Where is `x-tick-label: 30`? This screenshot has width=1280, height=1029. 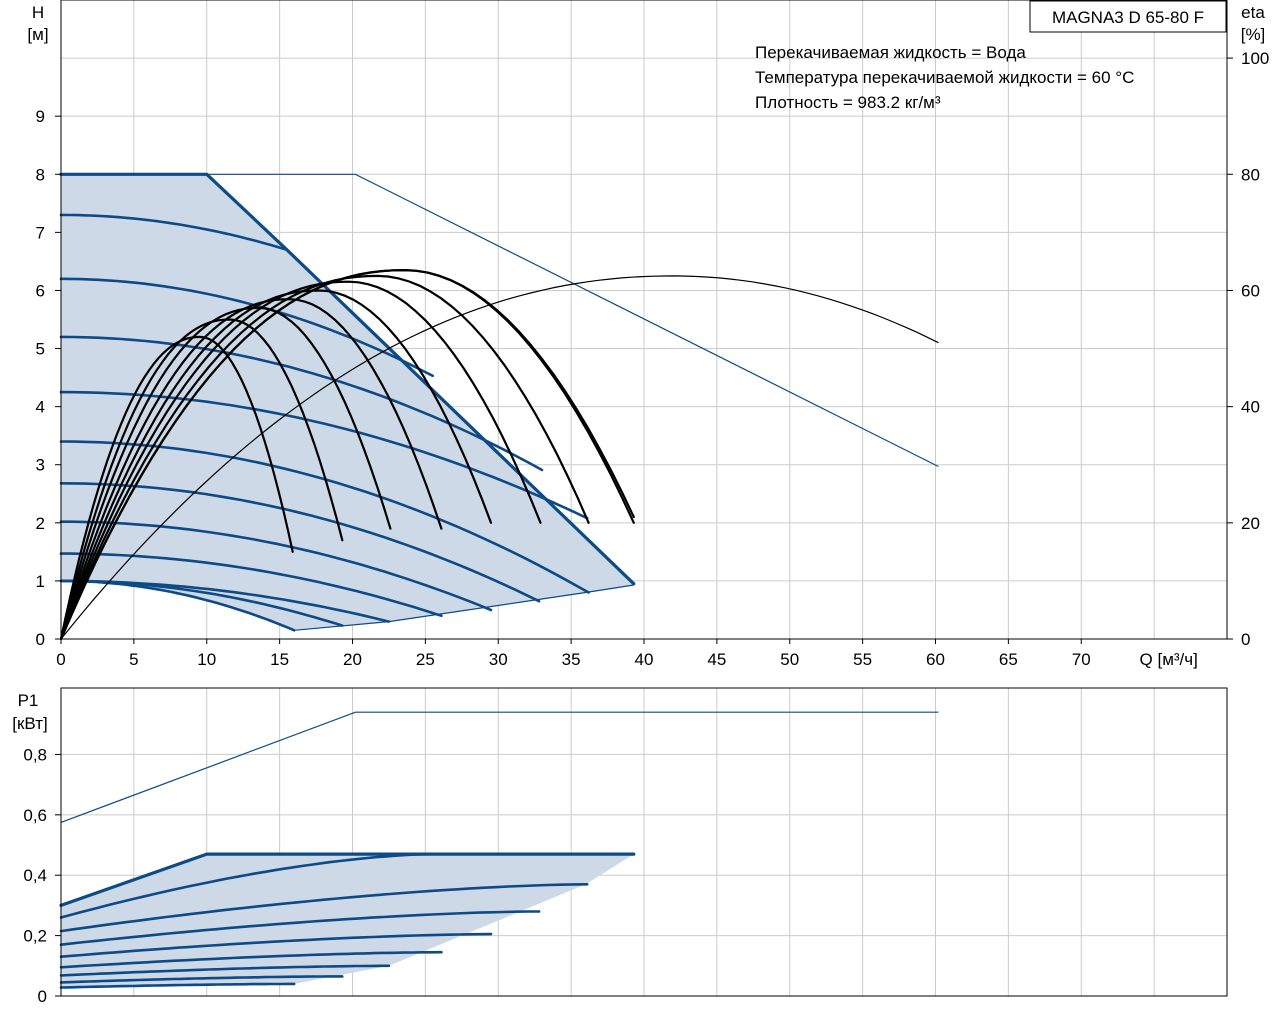
x-tick-label: 30 is located at coordinates (498, 659).